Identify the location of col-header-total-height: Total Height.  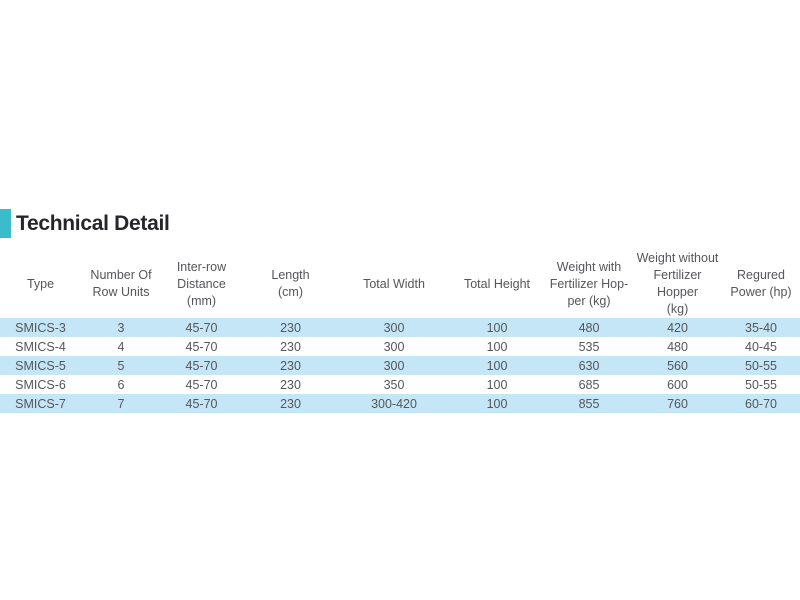
(497, 284).